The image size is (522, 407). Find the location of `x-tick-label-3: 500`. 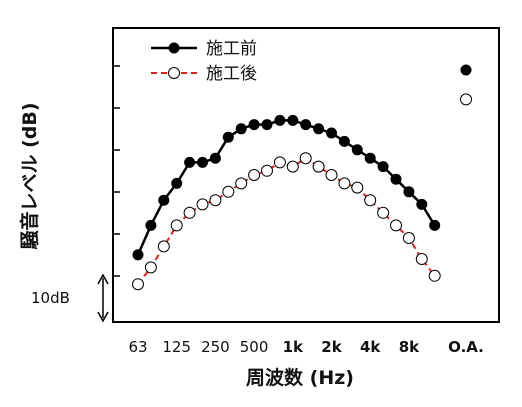

x-tick-label-3: 500 is located at coordinates (254, 347).